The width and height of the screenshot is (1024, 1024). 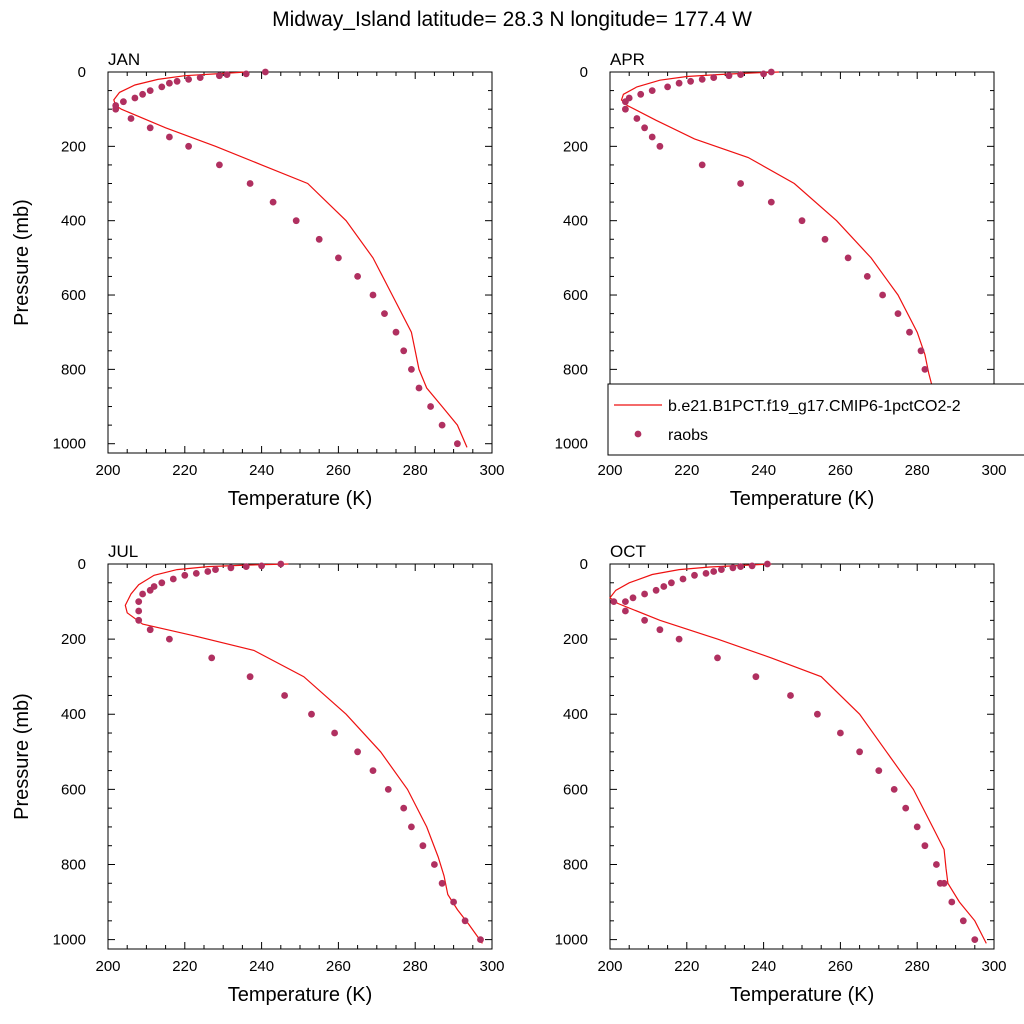 I want to click on legend-obs-label: raobs, so click(x=688, y=435).